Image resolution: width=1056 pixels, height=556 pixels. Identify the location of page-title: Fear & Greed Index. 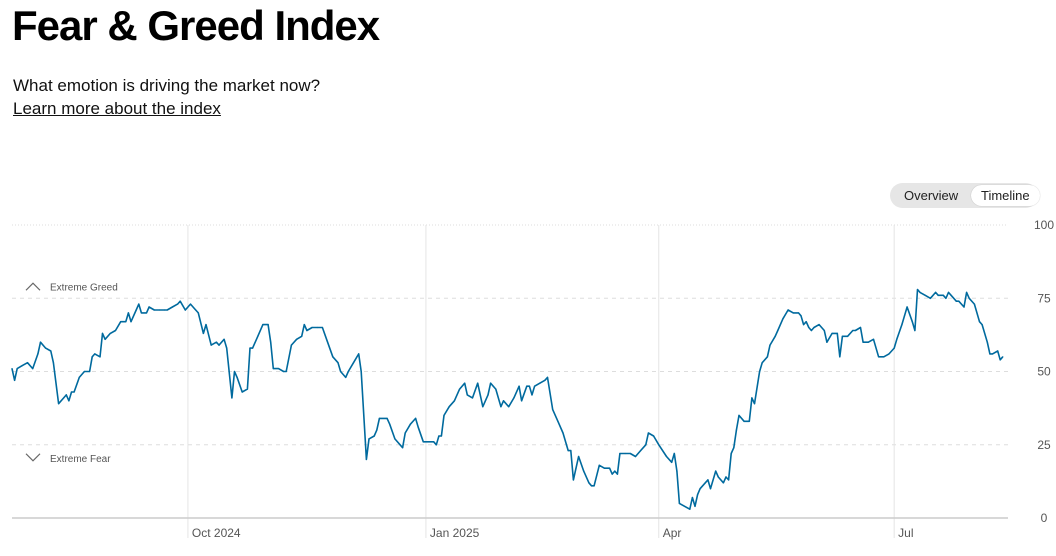
(196, 25).